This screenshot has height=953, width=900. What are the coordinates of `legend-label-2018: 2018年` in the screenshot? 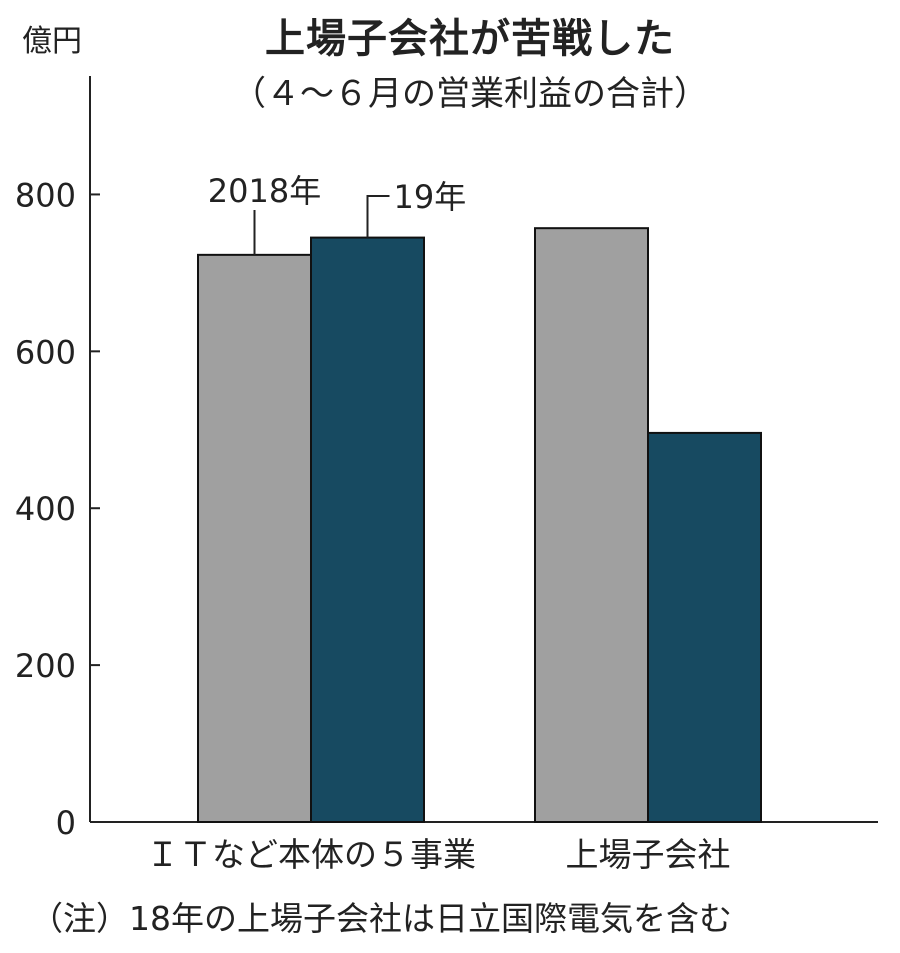 It's located at (264, 191).